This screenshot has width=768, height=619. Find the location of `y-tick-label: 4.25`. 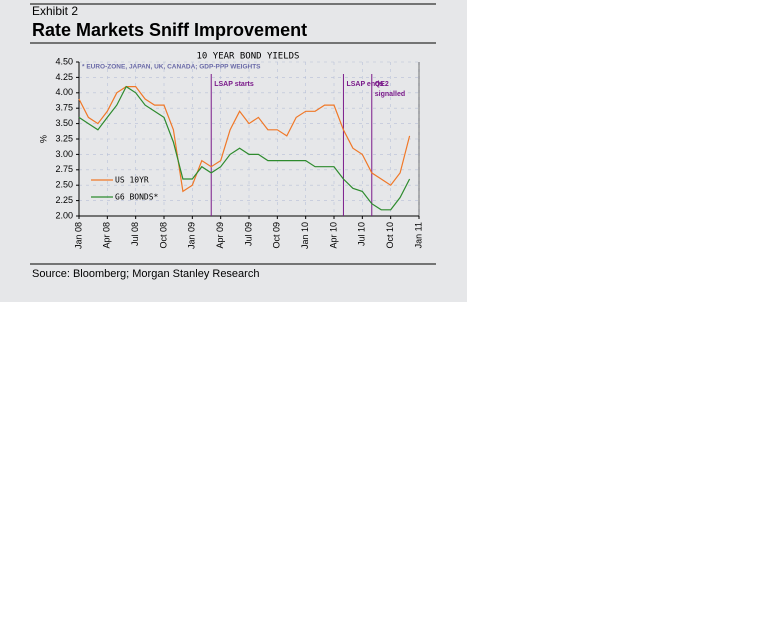

y-tick-label: 4.25 is located at coordinates (64, 77).